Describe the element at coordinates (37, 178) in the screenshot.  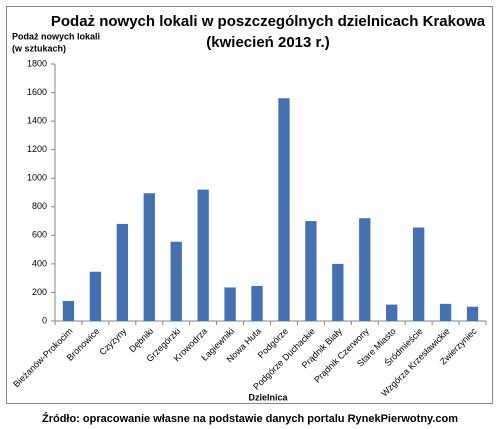
I see `y-tick-label: 1000` at that location.